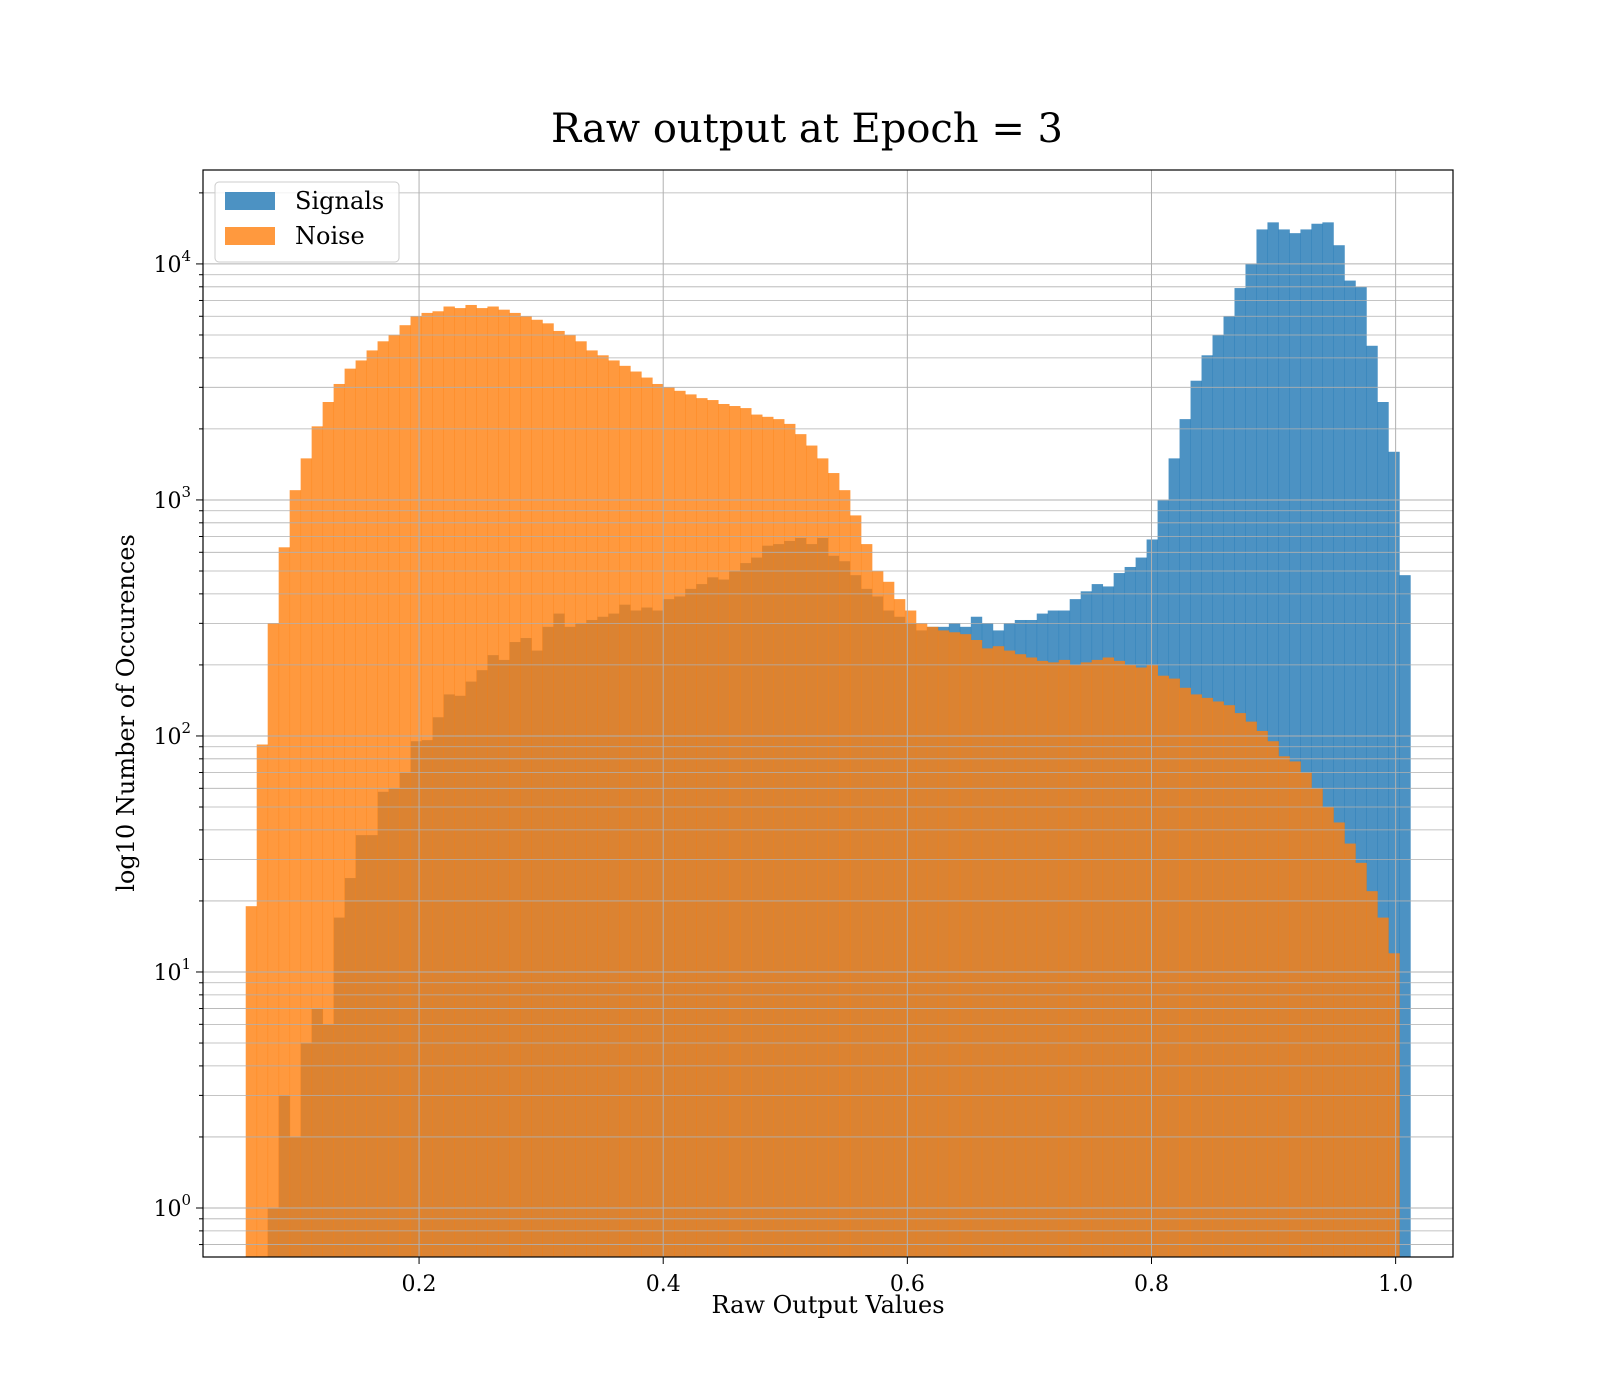 This screenshot has height=1400, width=1600. Describe the element at coordinates (250, 236) in the screenshot. I see `legend-swatch-noise` at that location.